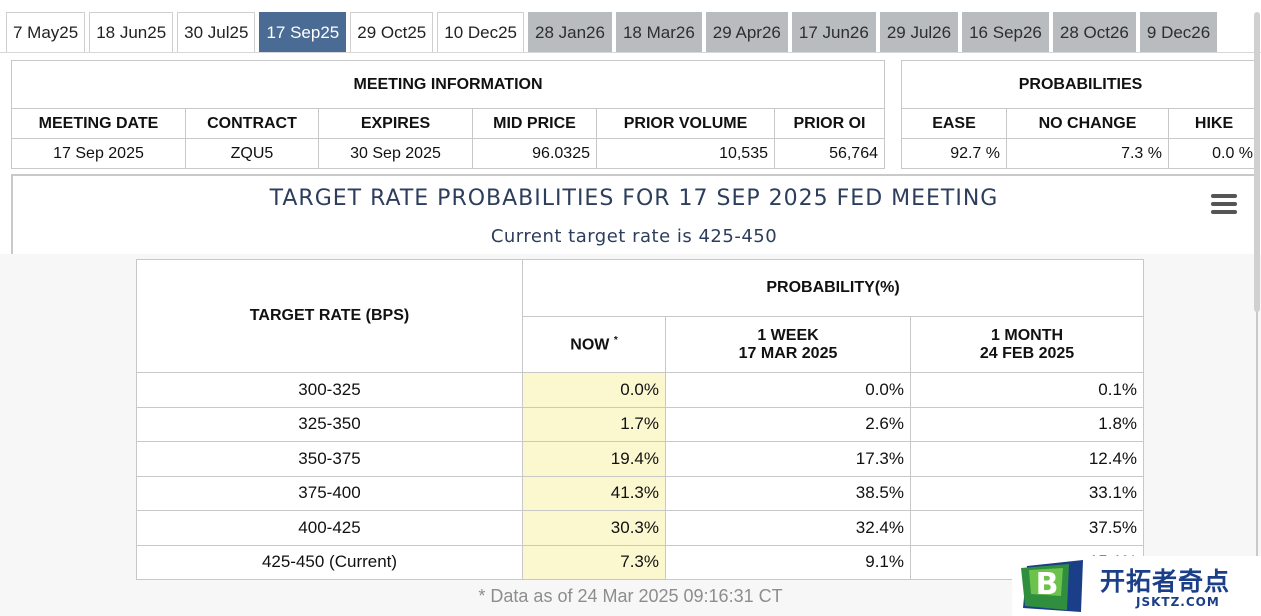 The height and width of the screenshot is (616, 1261). What do you see at coordinates (594, 459) in the screenshot?
I see `now-cell: 19.4%` at bounding box center [594, 459].